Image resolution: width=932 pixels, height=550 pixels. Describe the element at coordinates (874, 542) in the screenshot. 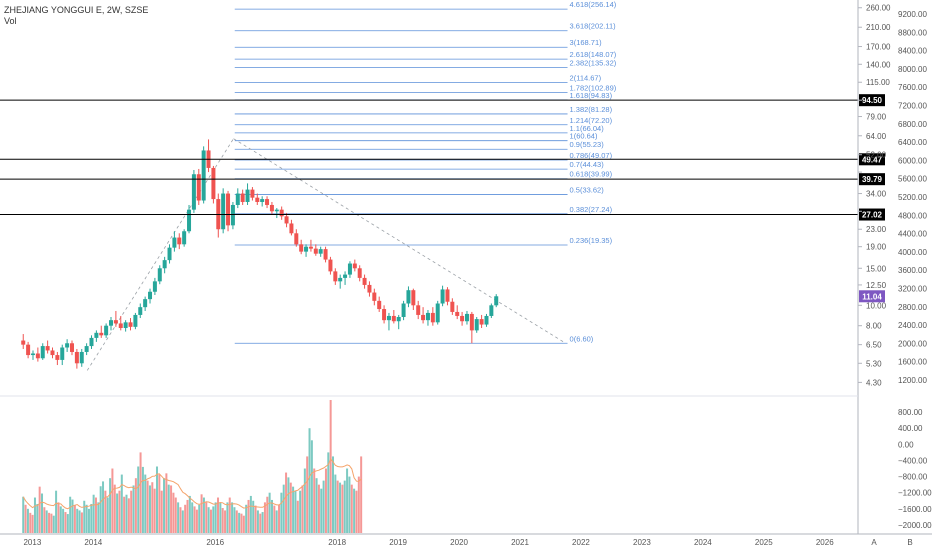

I see `auto-scale-button: A` at that location.